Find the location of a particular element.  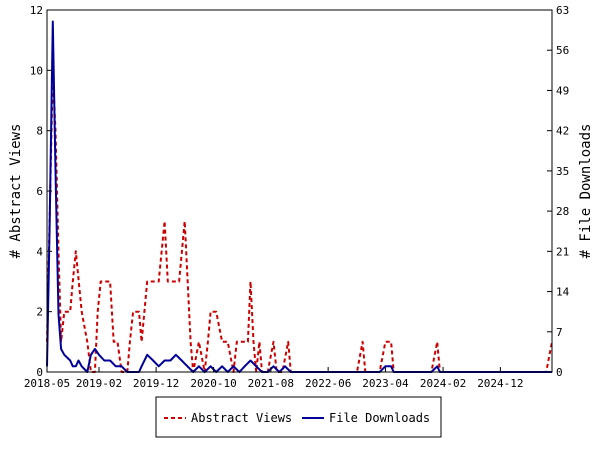

y-tick-label-right: 28 is located at coordinates (562, 211).